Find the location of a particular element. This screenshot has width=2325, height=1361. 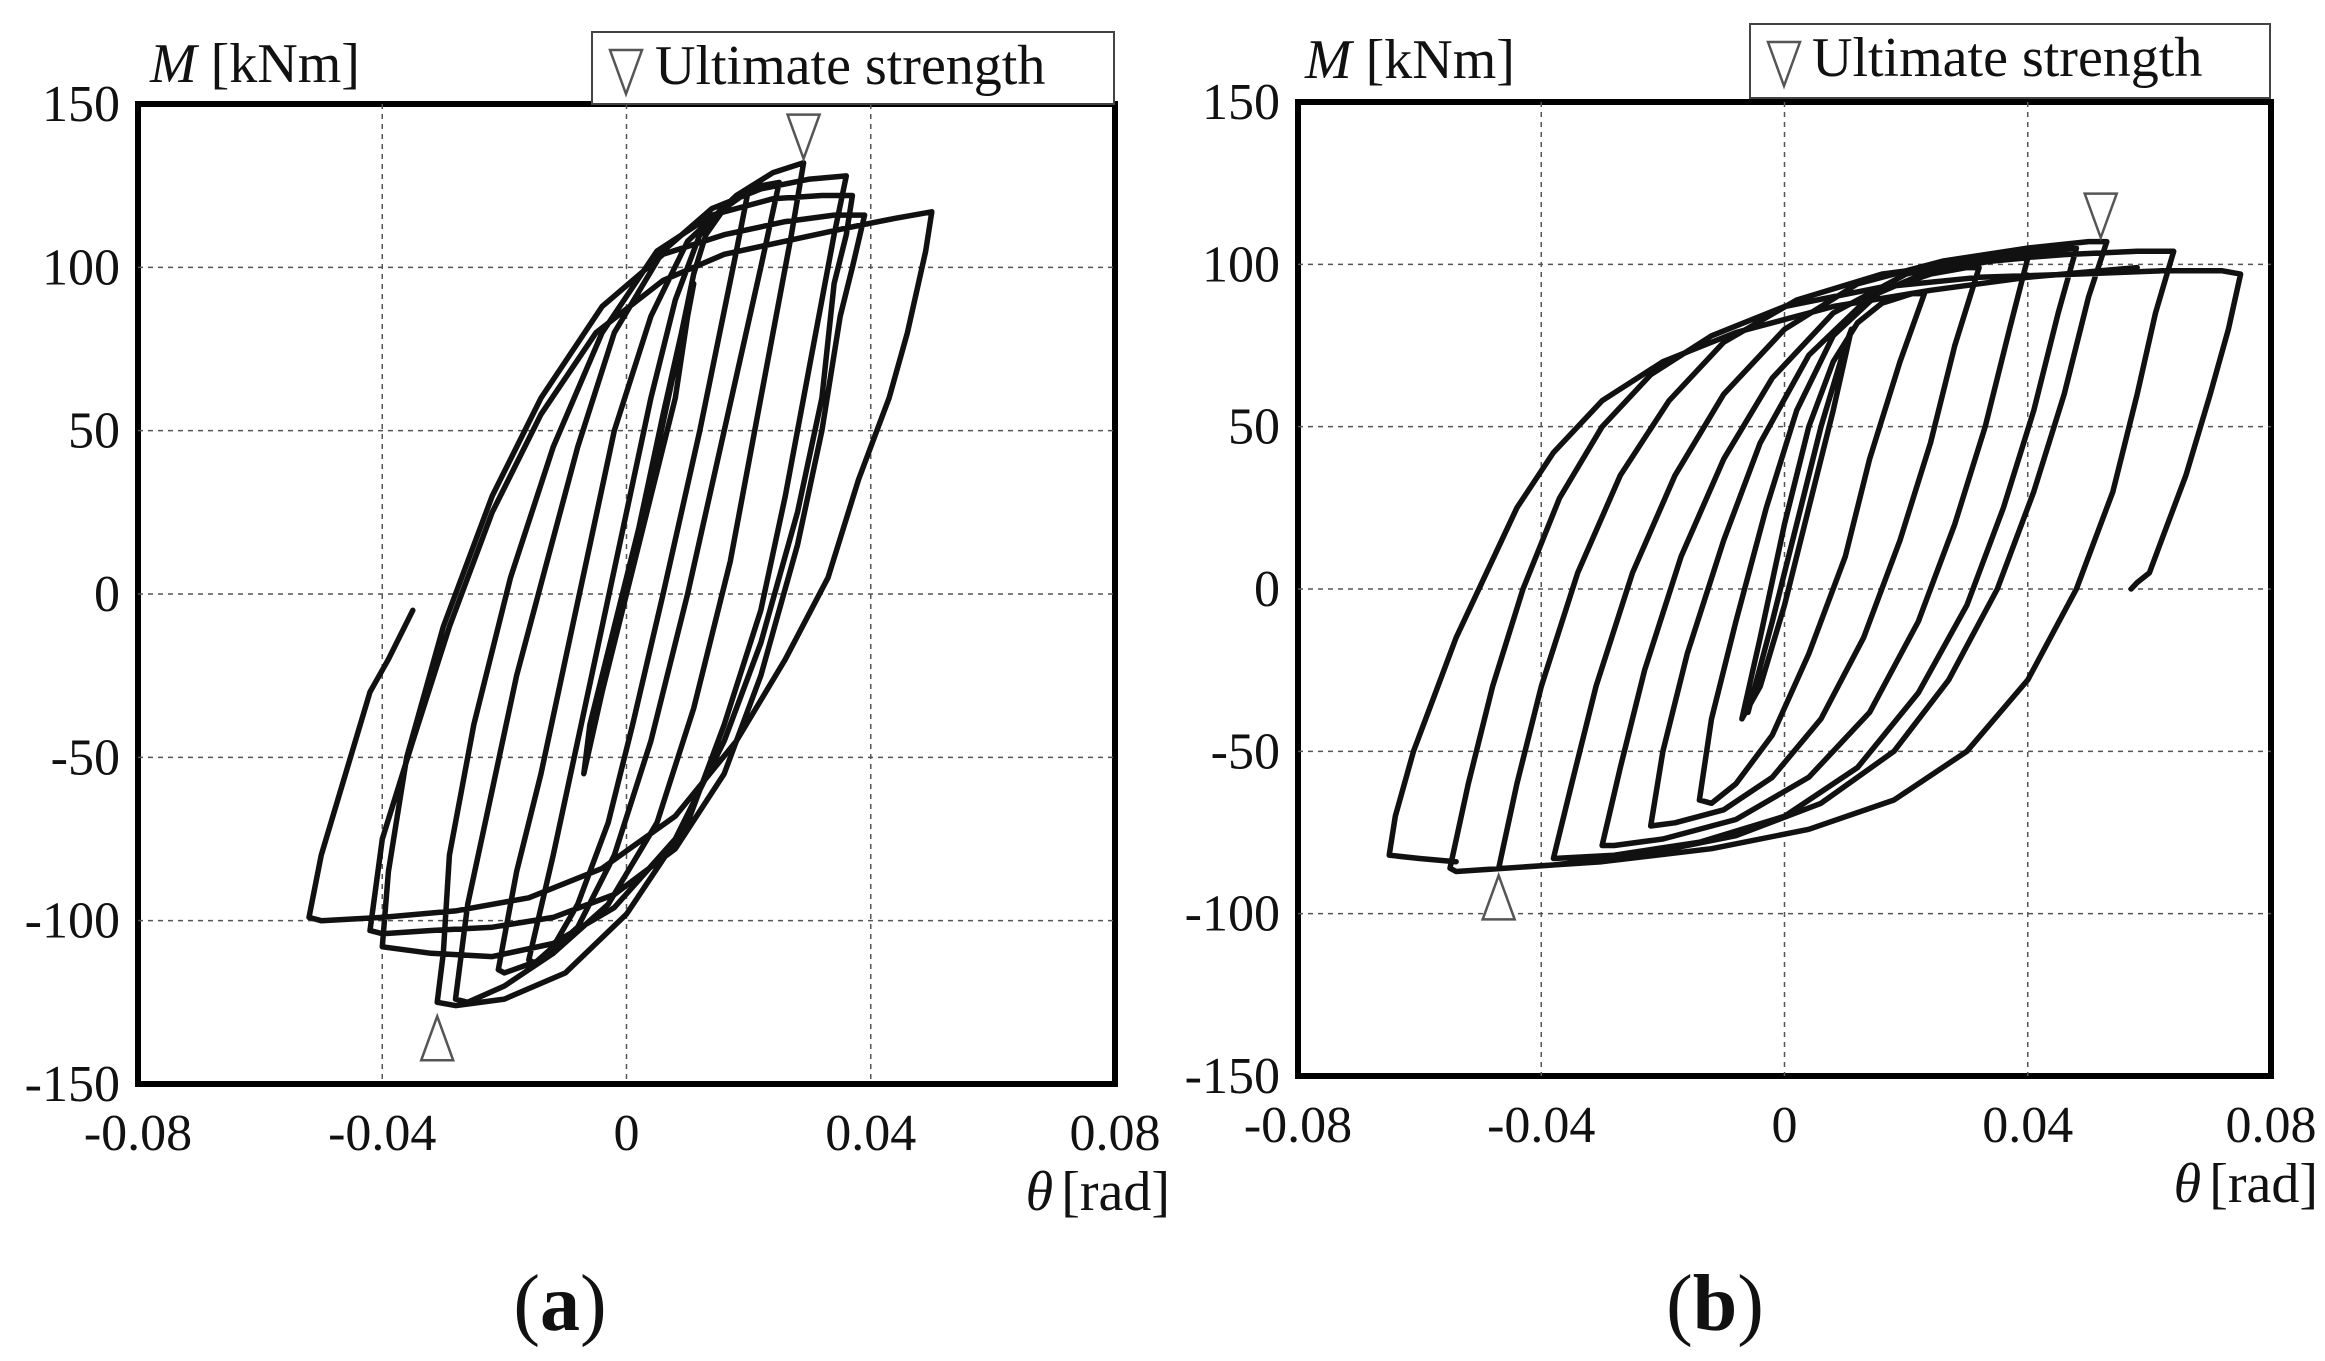

legend-label-a: Ultimate strength is located at coordinates (850, 66).